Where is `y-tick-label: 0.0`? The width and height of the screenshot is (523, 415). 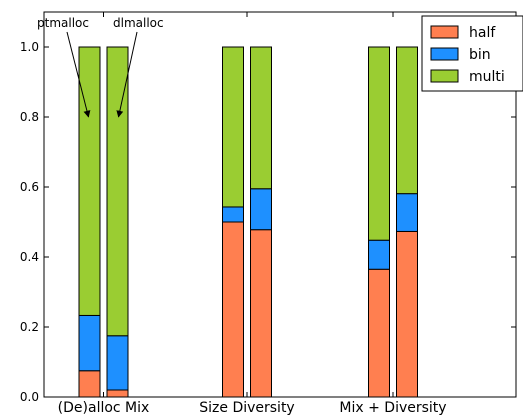
y-tick-label: 0.0 is located at coordinates (29, 397).